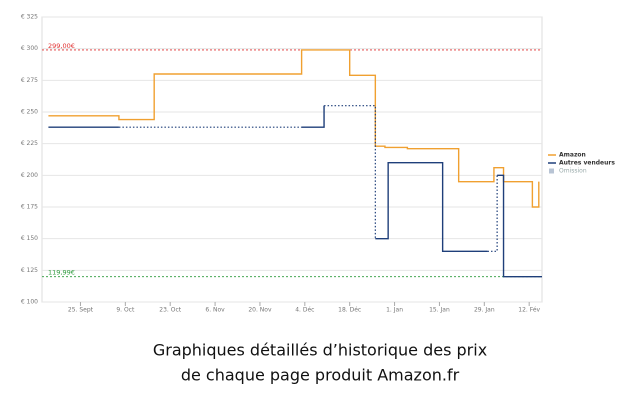 The height and width of the screenshot is (404, 640). Describe the element at coordinates (215, 310) in the screenshot. I see `x-tick-label: 6. Nov` at that location.